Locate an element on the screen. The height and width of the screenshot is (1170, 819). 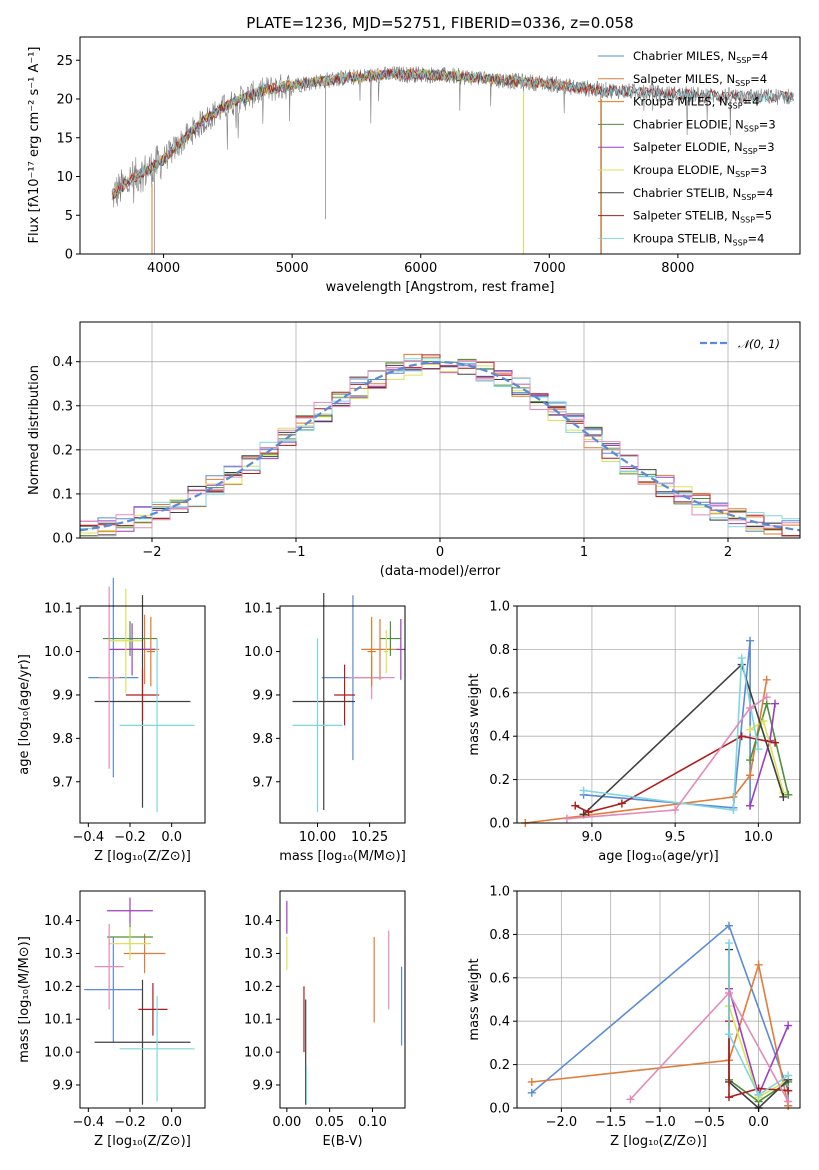
y-tick-label: 0.3 is located at coordinates (62, 406).